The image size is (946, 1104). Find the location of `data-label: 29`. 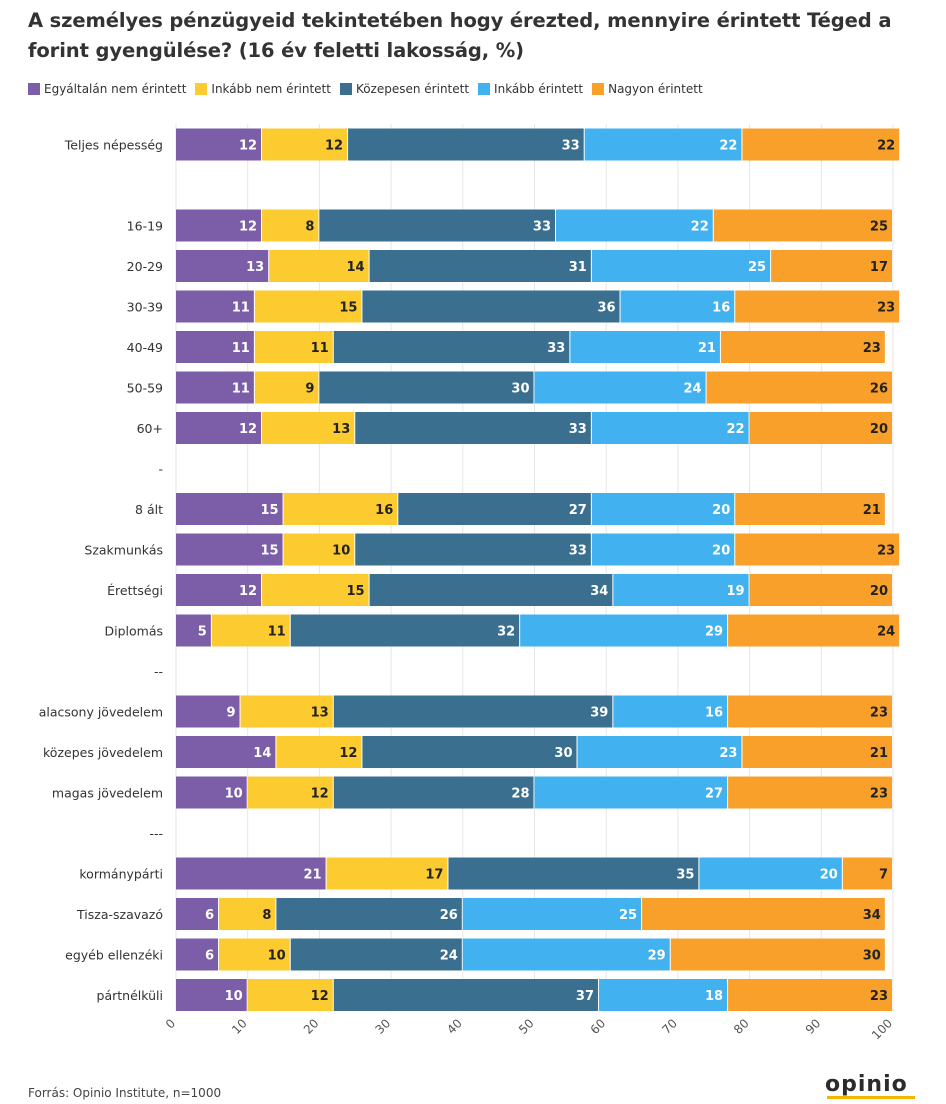

data-label: 29 is located at coordinates (657, 956).